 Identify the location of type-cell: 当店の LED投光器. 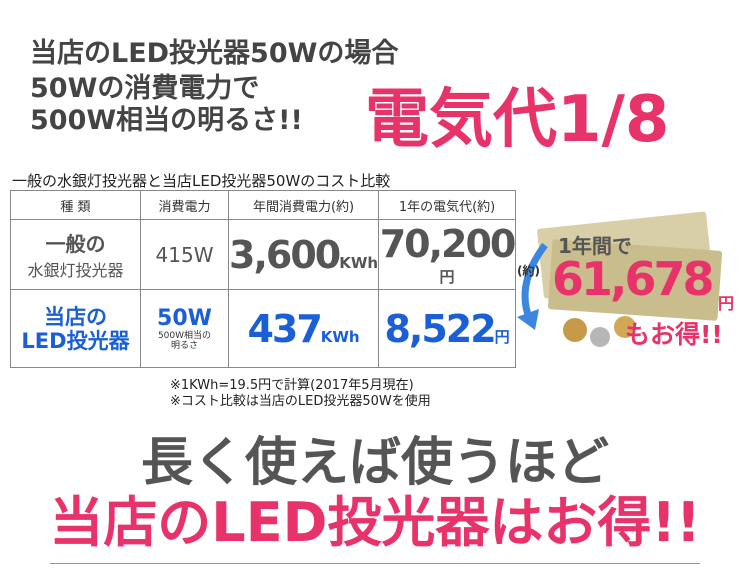
(75, 328).